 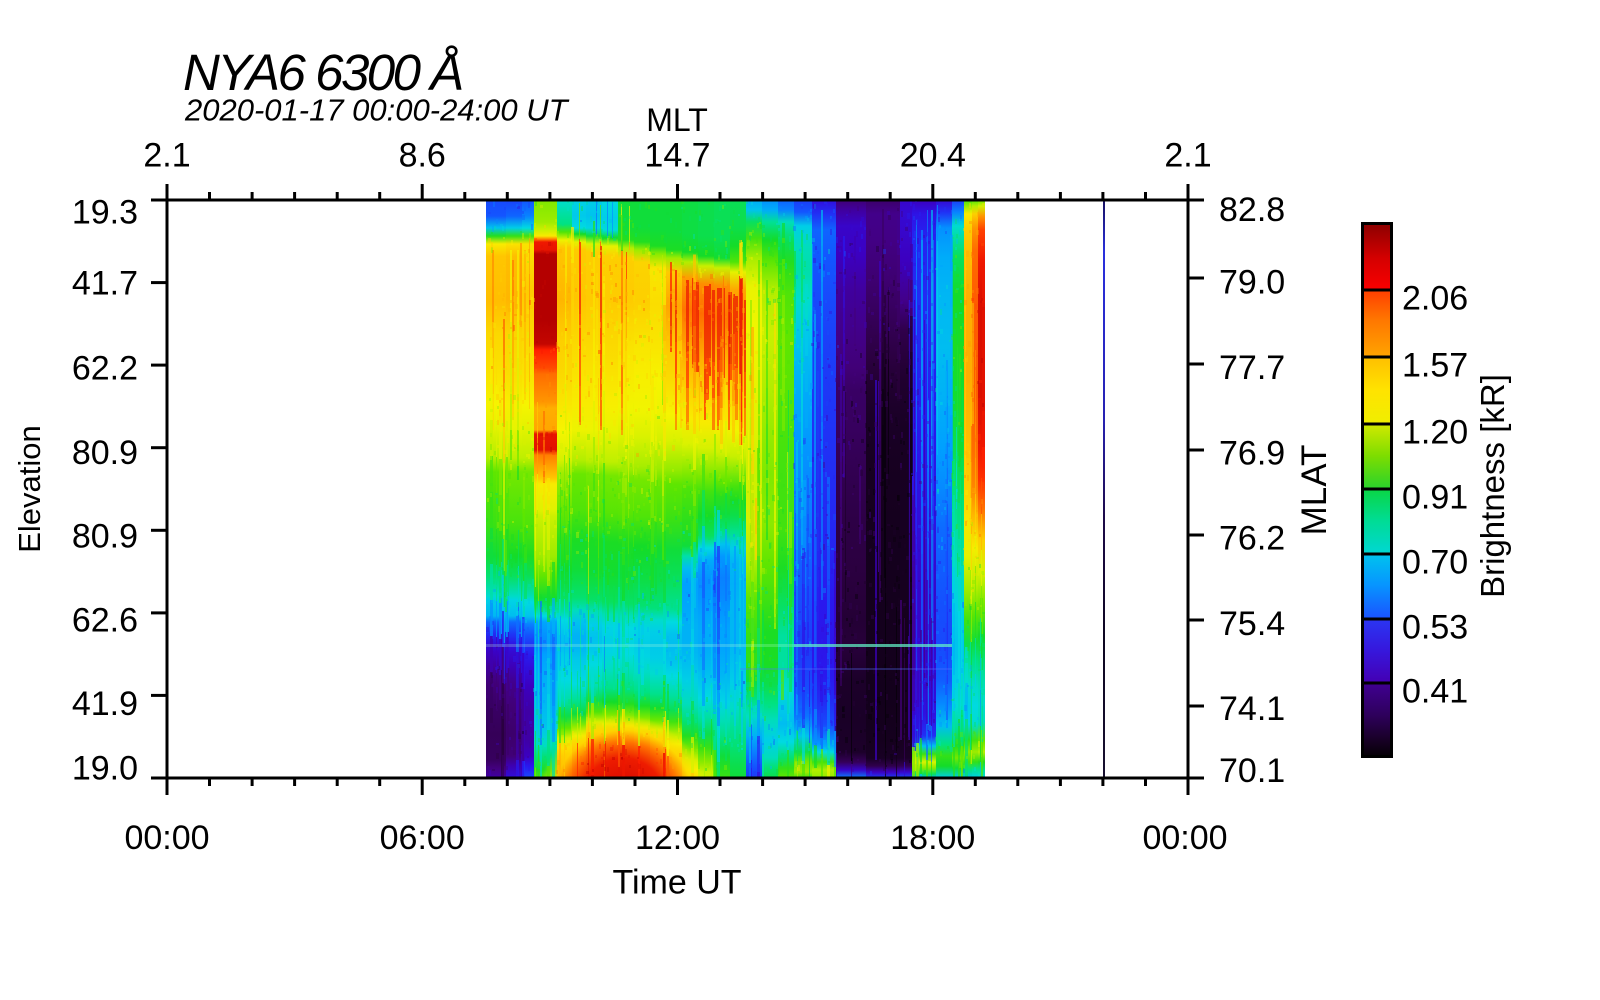 What do you see at coordinates (1252, 709) in the screenshot?
I see `svg-text: 74.1` at bounding box center [1252, 709].